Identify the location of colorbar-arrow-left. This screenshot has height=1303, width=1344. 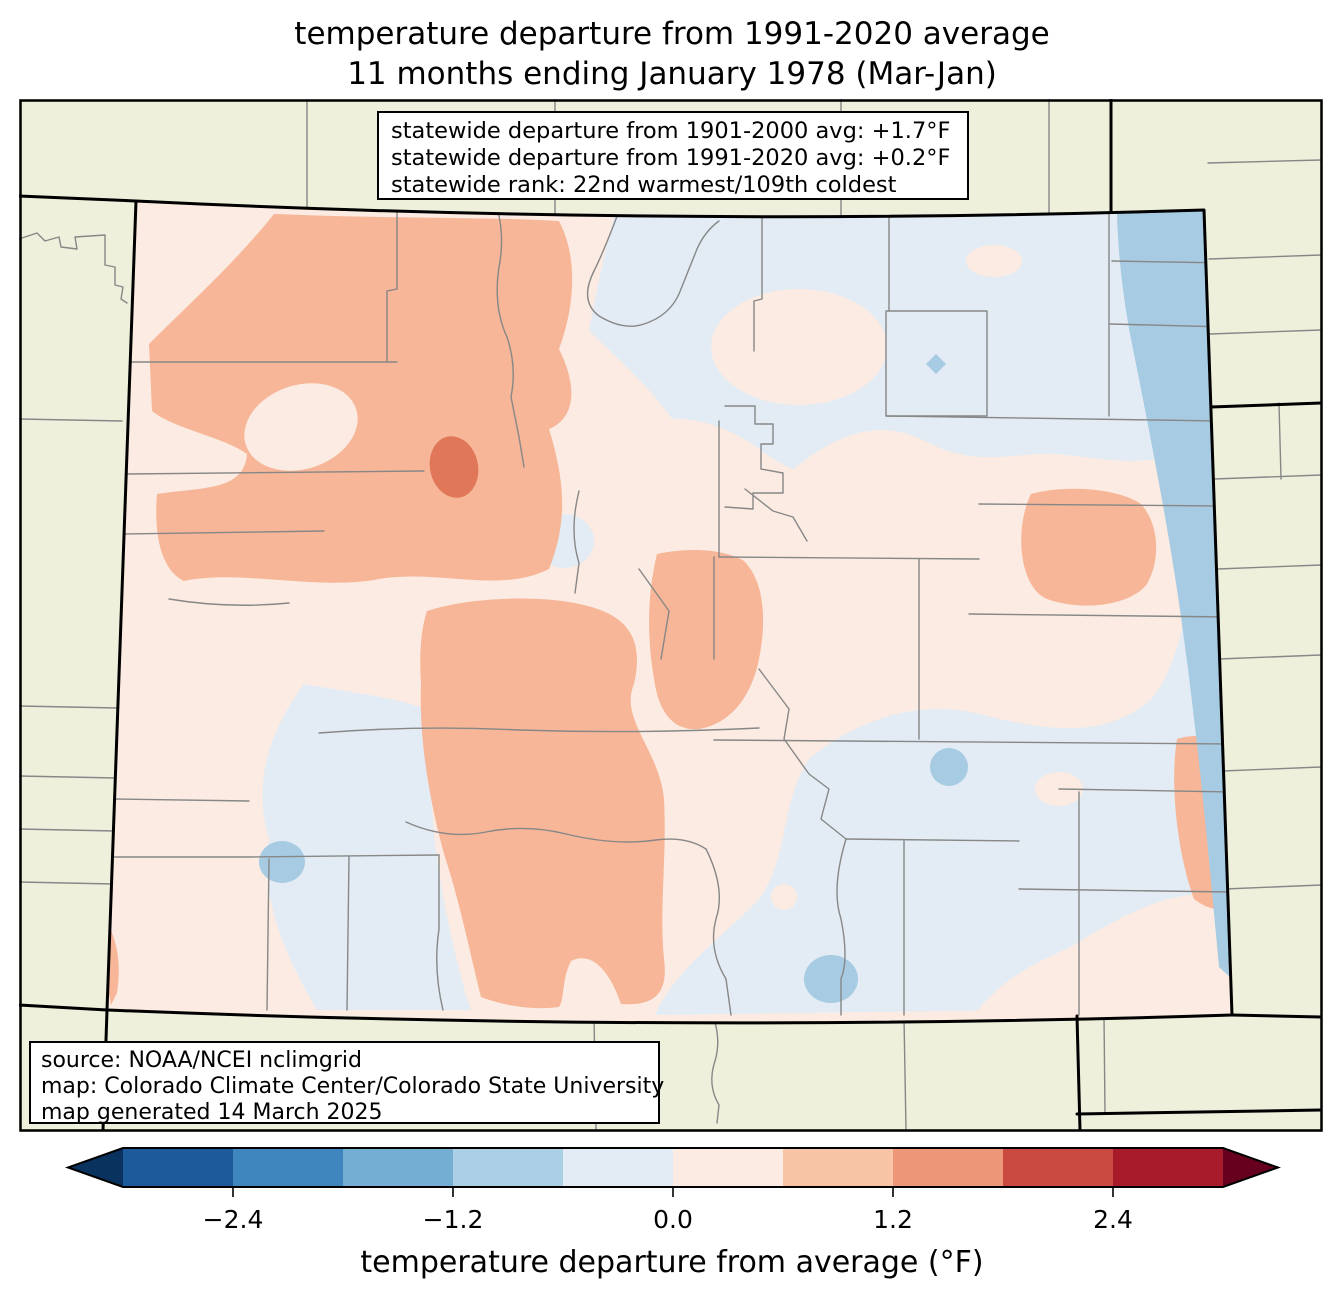
(95, 1167).